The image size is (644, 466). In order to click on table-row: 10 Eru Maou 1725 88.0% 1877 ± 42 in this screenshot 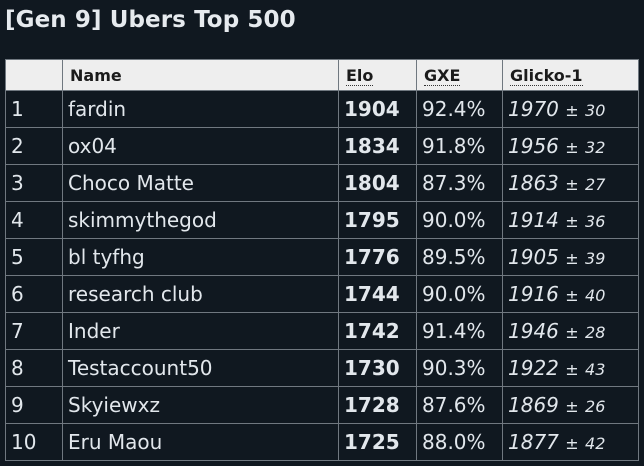, I will do `click(322, 442)`.